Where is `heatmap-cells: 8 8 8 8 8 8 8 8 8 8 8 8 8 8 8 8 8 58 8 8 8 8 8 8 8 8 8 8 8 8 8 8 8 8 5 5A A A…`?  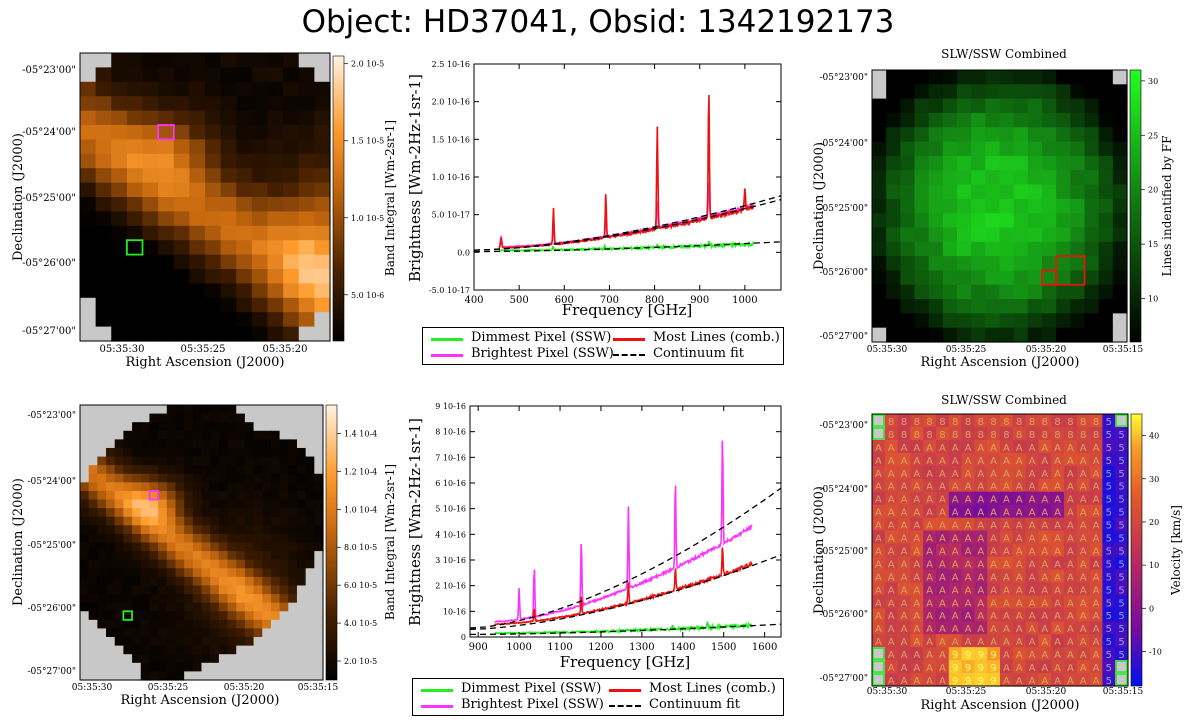
heatmap-cells: 8 8 8 8 8 8 8 8 8 8 8 8 8 8 8 8 8 58 8 8 8 8 8 8 8 8 8 8 8 8 8 8 8 8 5 5A A A… is located at coordinates (1000, 550).